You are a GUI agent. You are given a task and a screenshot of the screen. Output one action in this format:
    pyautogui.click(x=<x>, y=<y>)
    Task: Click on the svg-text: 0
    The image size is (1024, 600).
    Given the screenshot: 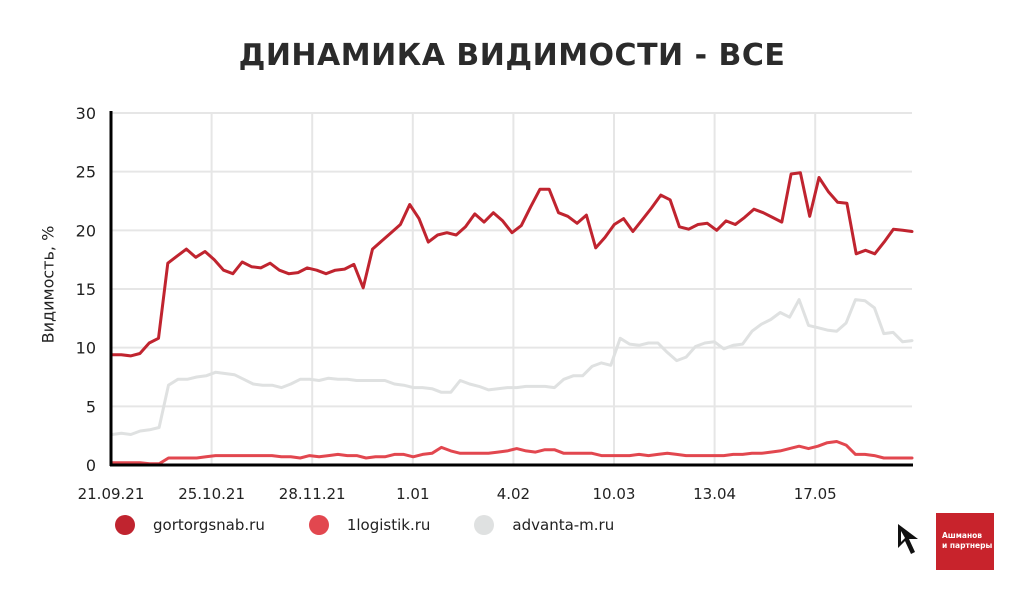 What is the action you would take?
    pyautogui.click(x=91, y=465)
    